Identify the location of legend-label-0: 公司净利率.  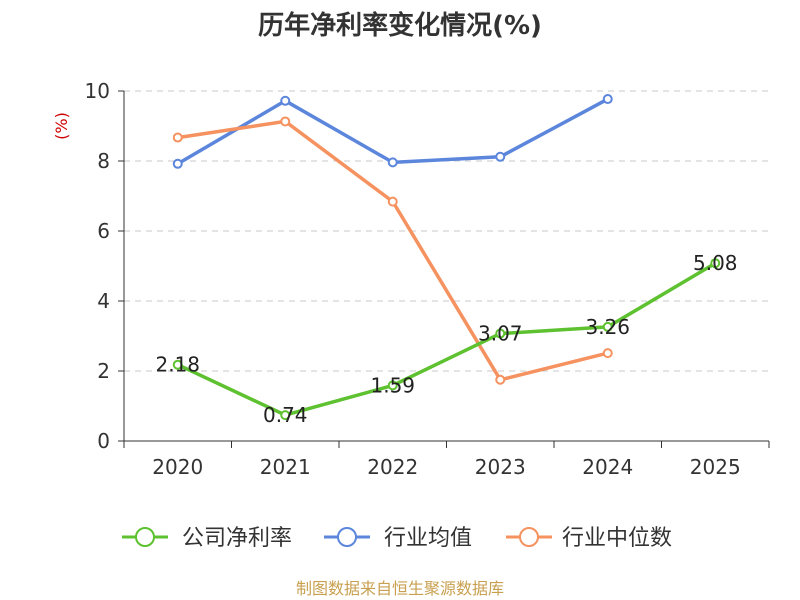
(237, 538).